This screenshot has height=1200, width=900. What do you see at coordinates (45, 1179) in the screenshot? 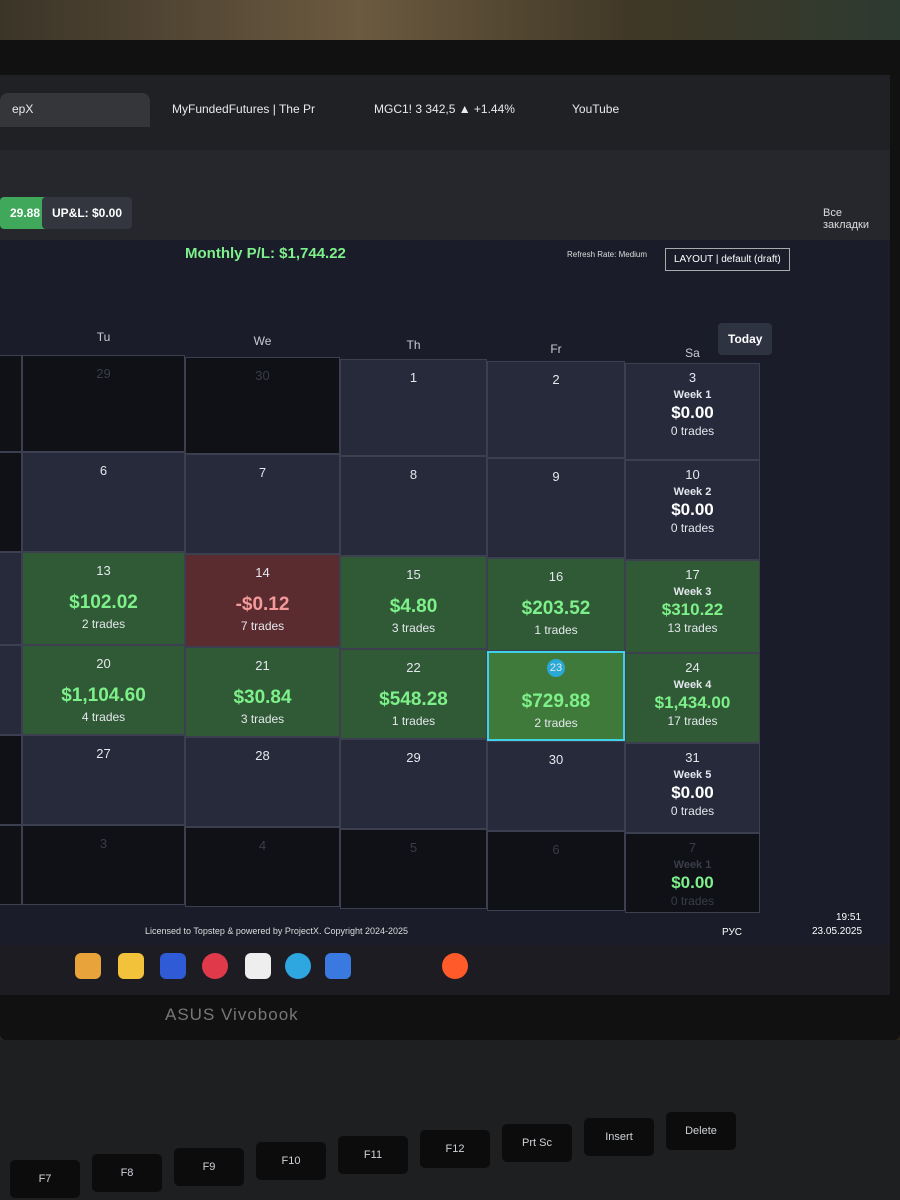
I see `key: F7` at bounding box center [45, 1179].